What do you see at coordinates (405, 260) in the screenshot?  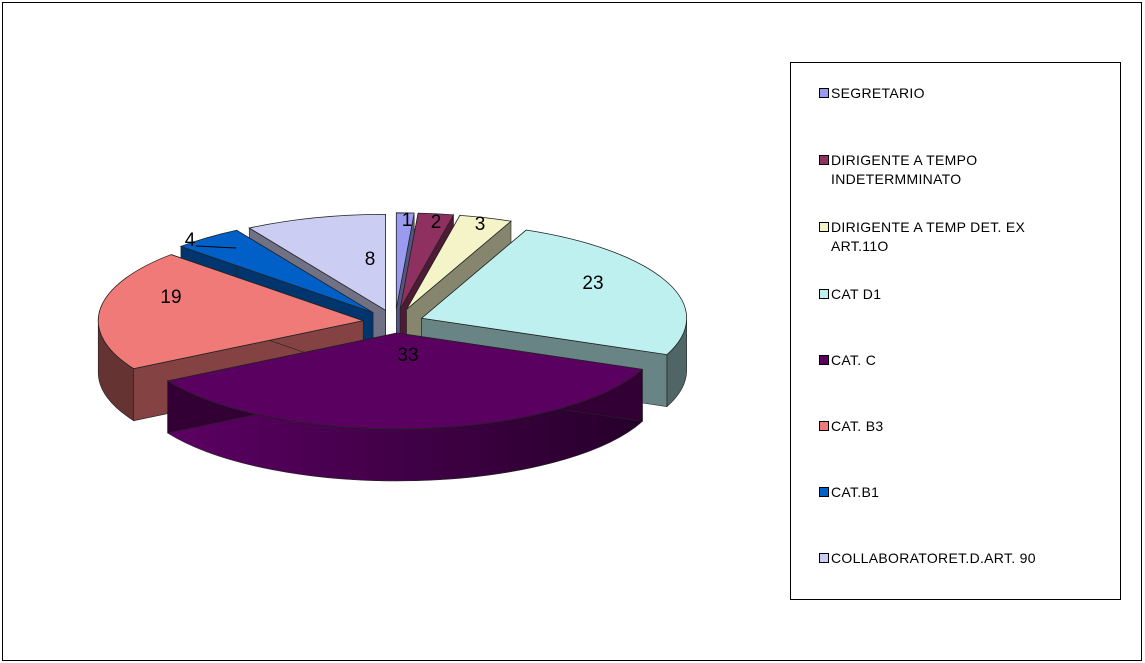 I see `pie-slice-top-segretario` at bounding box center [405, 260].